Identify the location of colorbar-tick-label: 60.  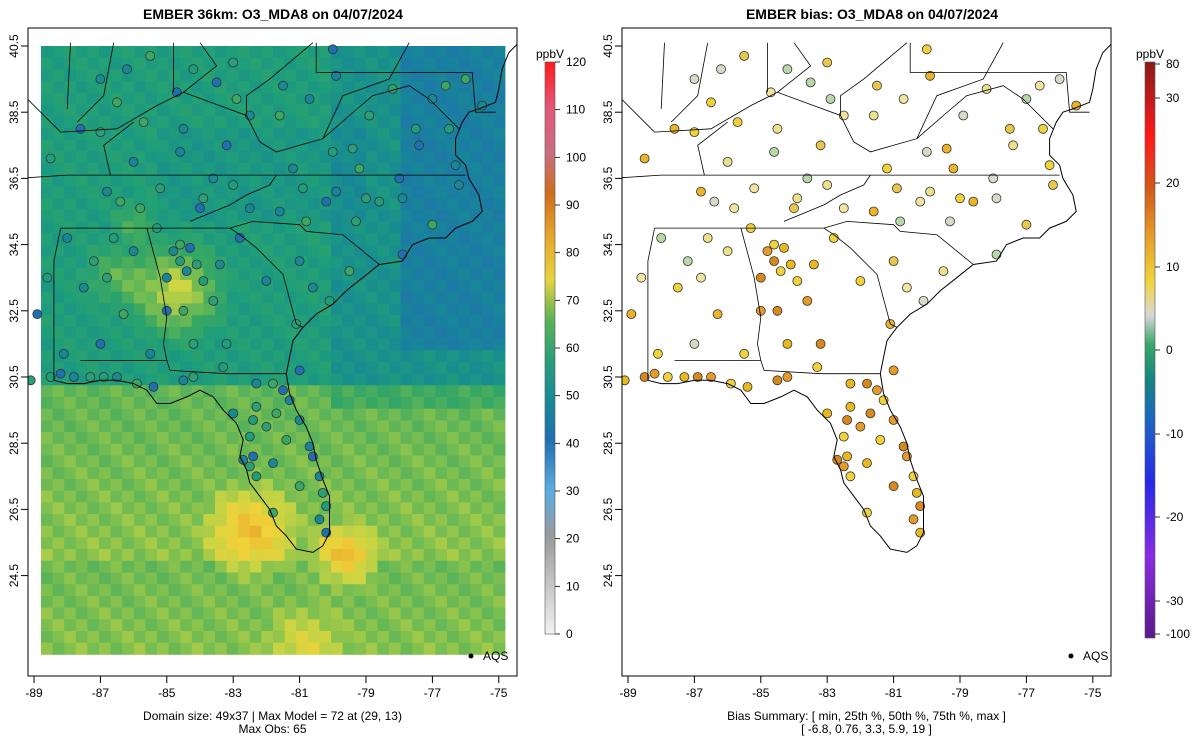
(573, 348).